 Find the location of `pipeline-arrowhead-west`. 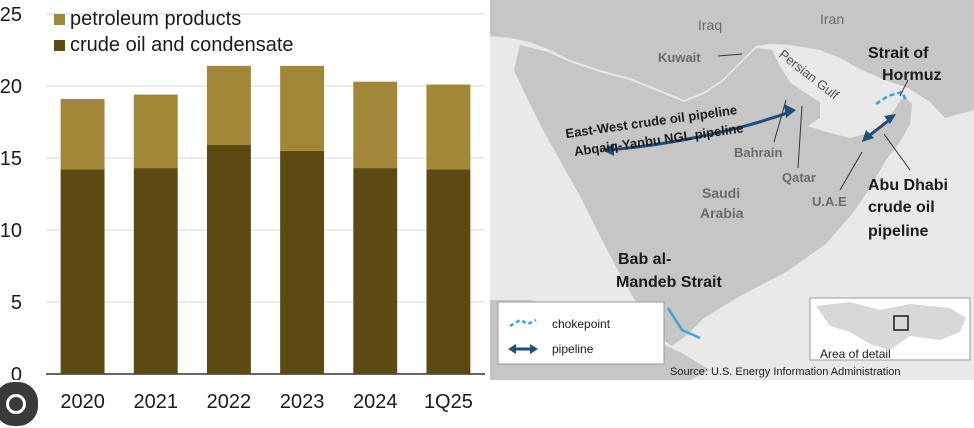

pipeline-arrowhead-west is located at coordinates (608, 150).